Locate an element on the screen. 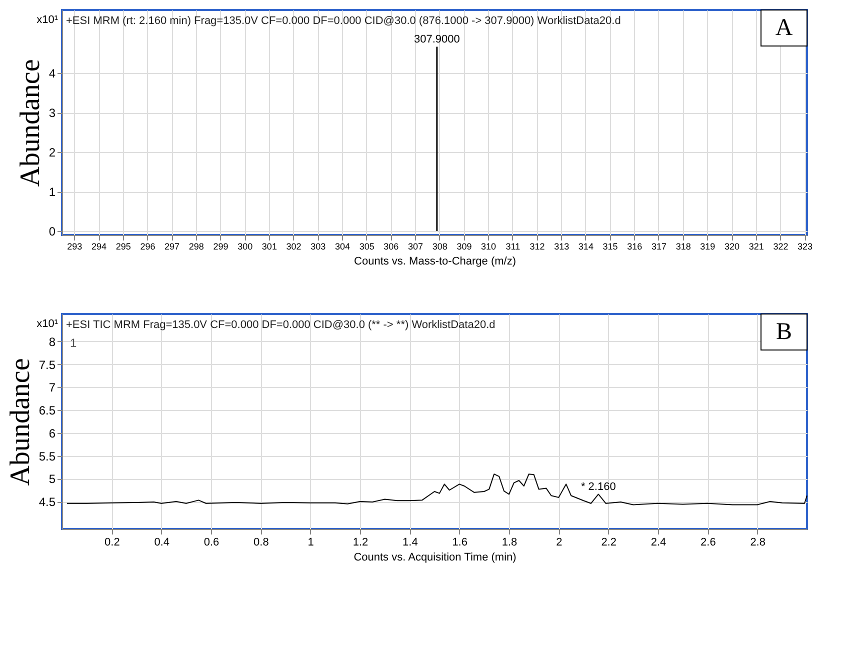 The image size is (860, 651). x-tick-label: 320 is located at coordinates (732, 247).